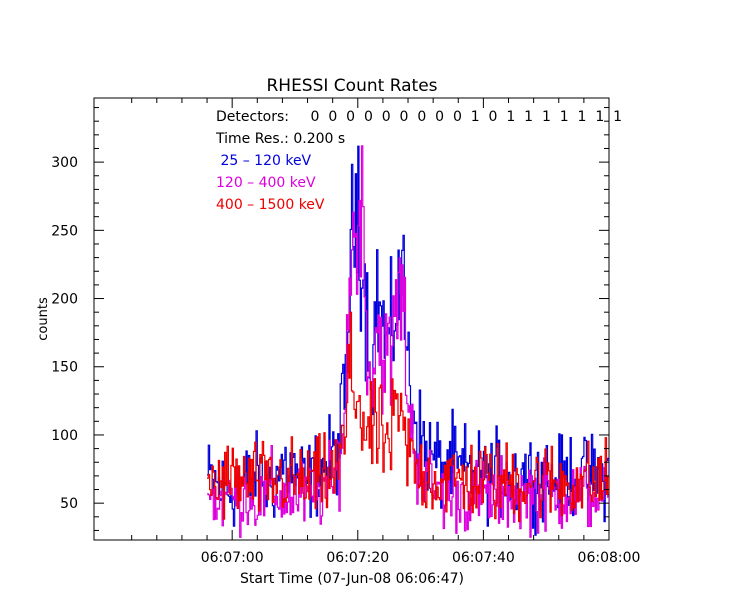  What do you see at coordinates (270, 205) in the screenshot?
I see `legend-entry-2: 400 – 1500 keV` at bounding box center [270, 205].